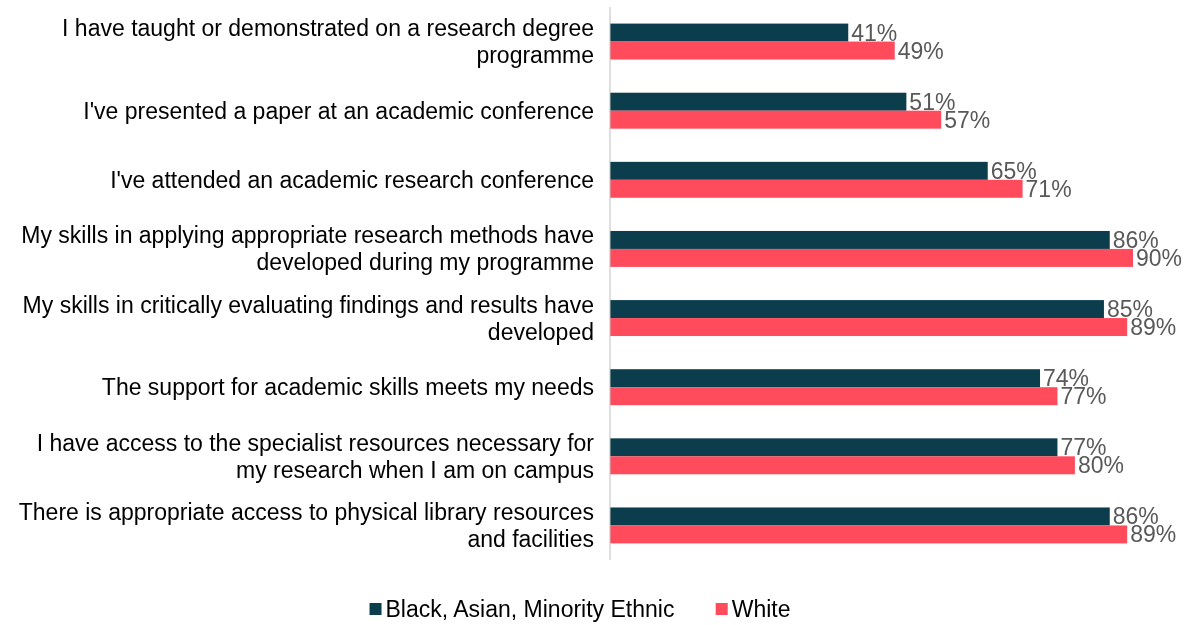  Describe the element at coordinates (338, 110) in the screenshot. I see `y-tick-label: I've presented a paper at an academic conference` at that location.